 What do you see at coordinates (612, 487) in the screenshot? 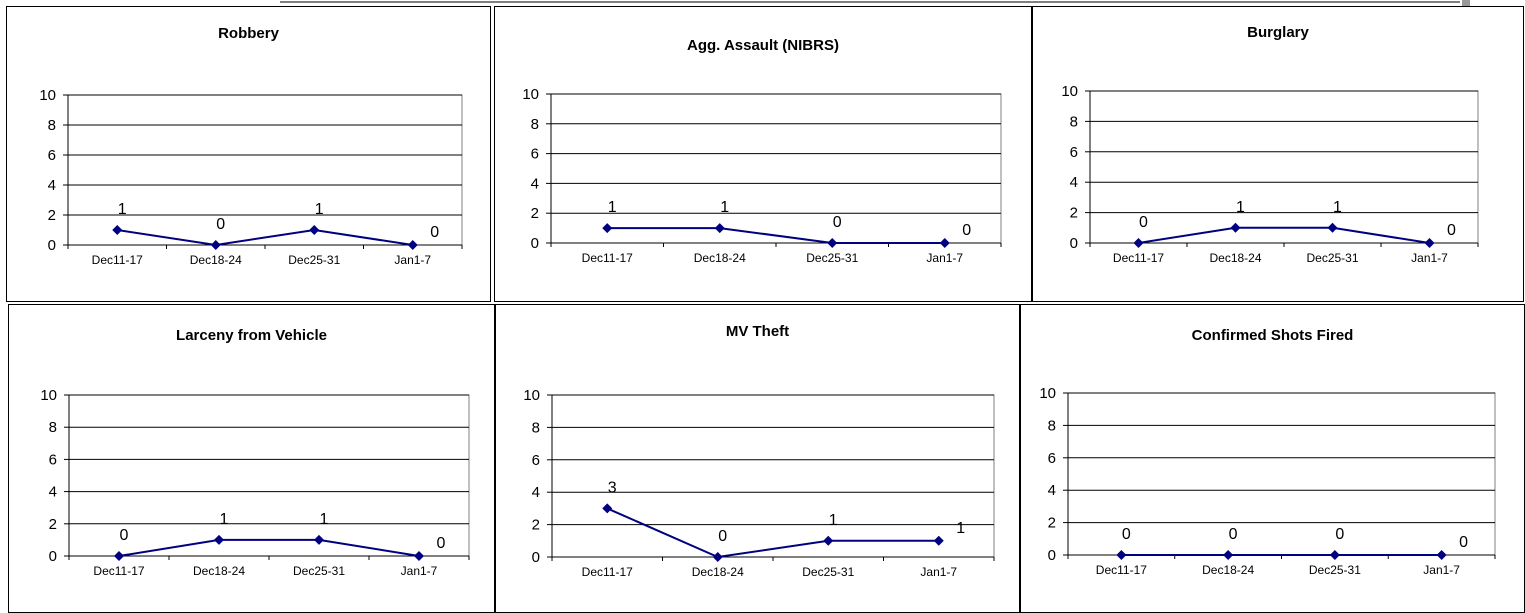
I see `data-label: 3` at bounding box center [612, 487].